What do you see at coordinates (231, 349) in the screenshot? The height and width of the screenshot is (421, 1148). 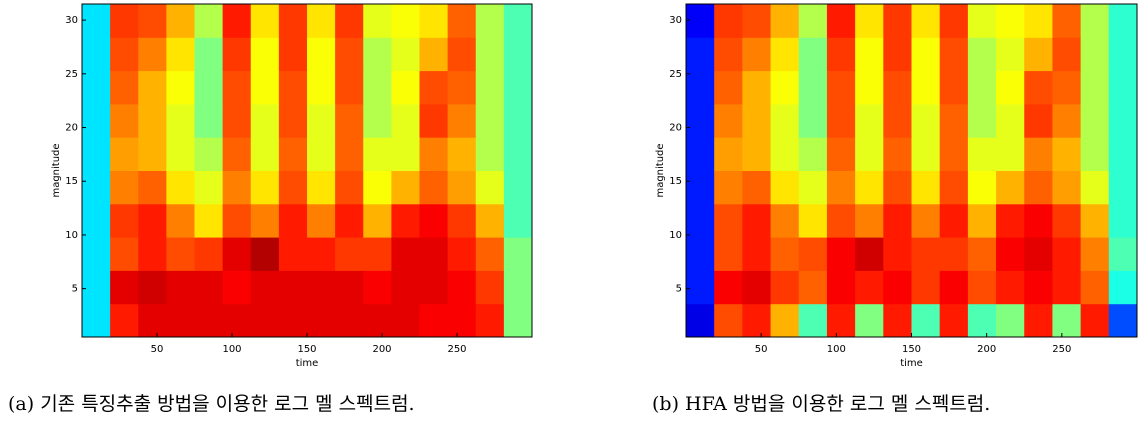 I see `x-tick-label: 100` at bounding box center [231, 349].